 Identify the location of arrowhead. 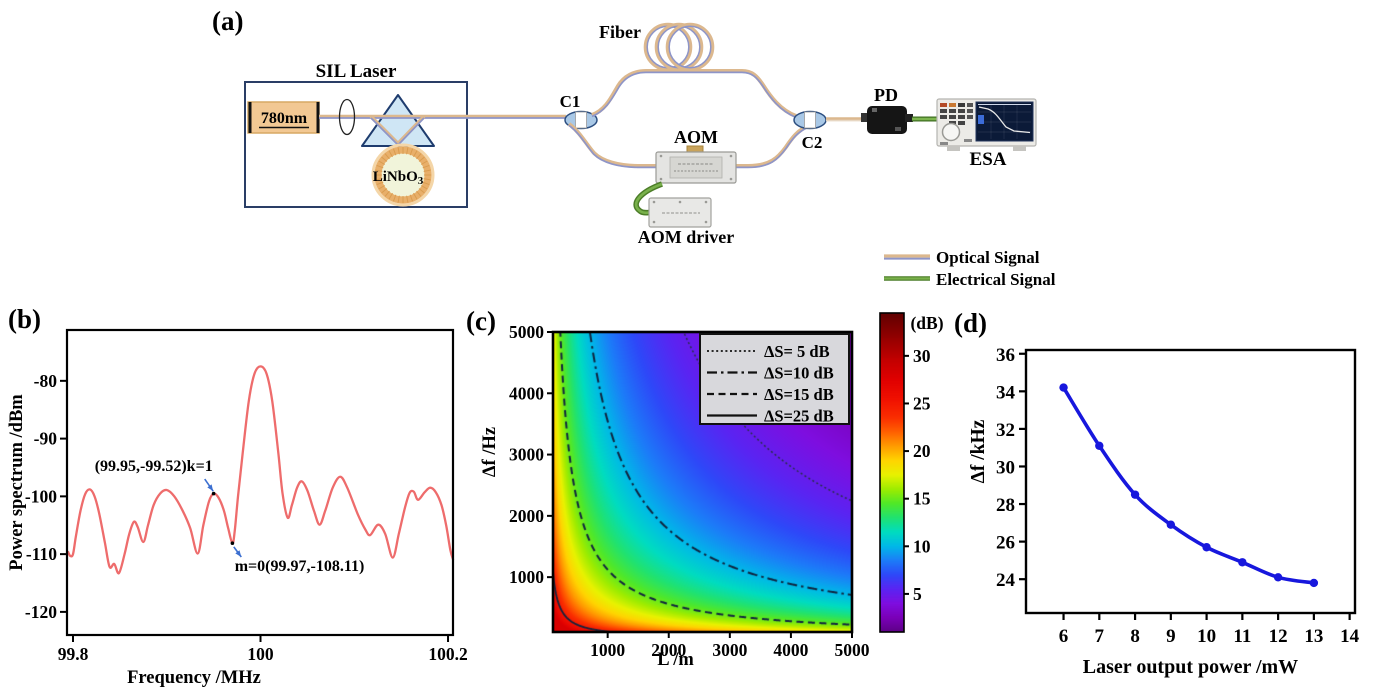
(238, 554).